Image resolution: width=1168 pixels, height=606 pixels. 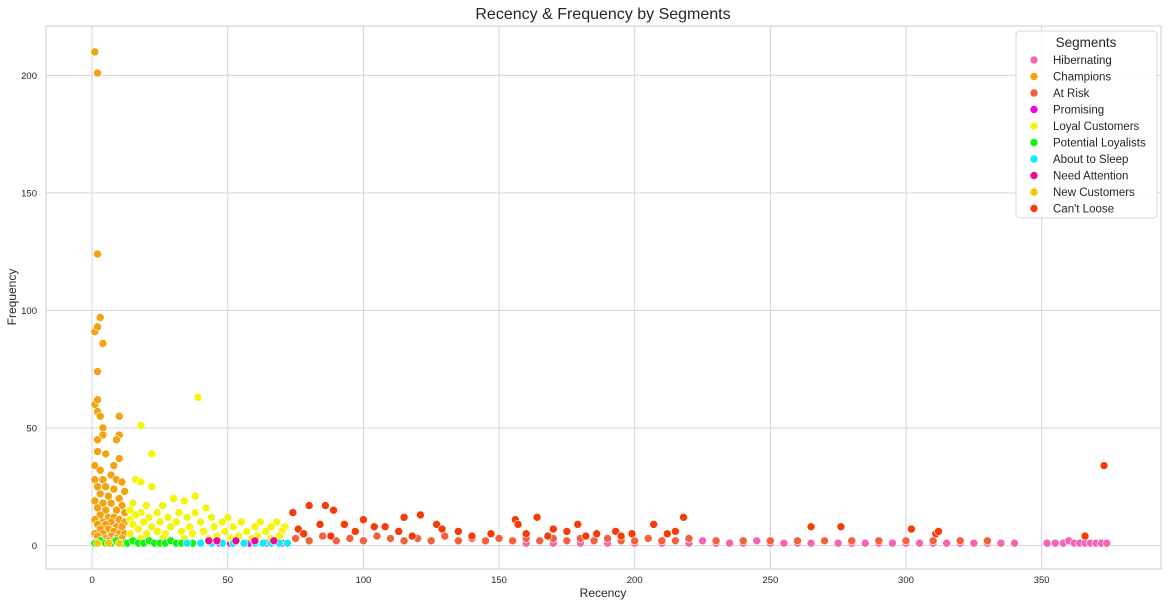 I want to click on legend-label: At Risk, so click(x=1071, y=94).